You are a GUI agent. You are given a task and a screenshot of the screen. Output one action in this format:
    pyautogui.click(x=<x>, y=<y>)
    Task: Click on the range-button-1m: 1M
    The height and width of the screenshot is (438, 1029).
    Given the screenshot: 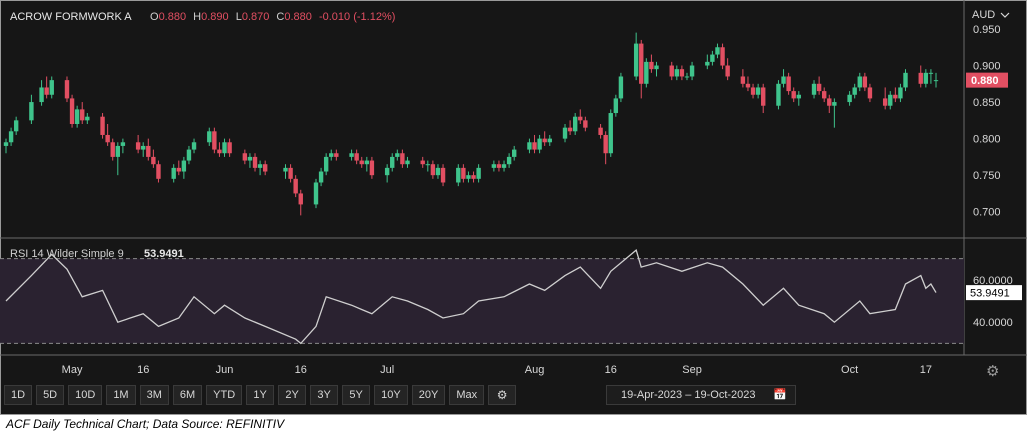 What is the action you would take?
    pyautogui.click(x=121, y=395)
    